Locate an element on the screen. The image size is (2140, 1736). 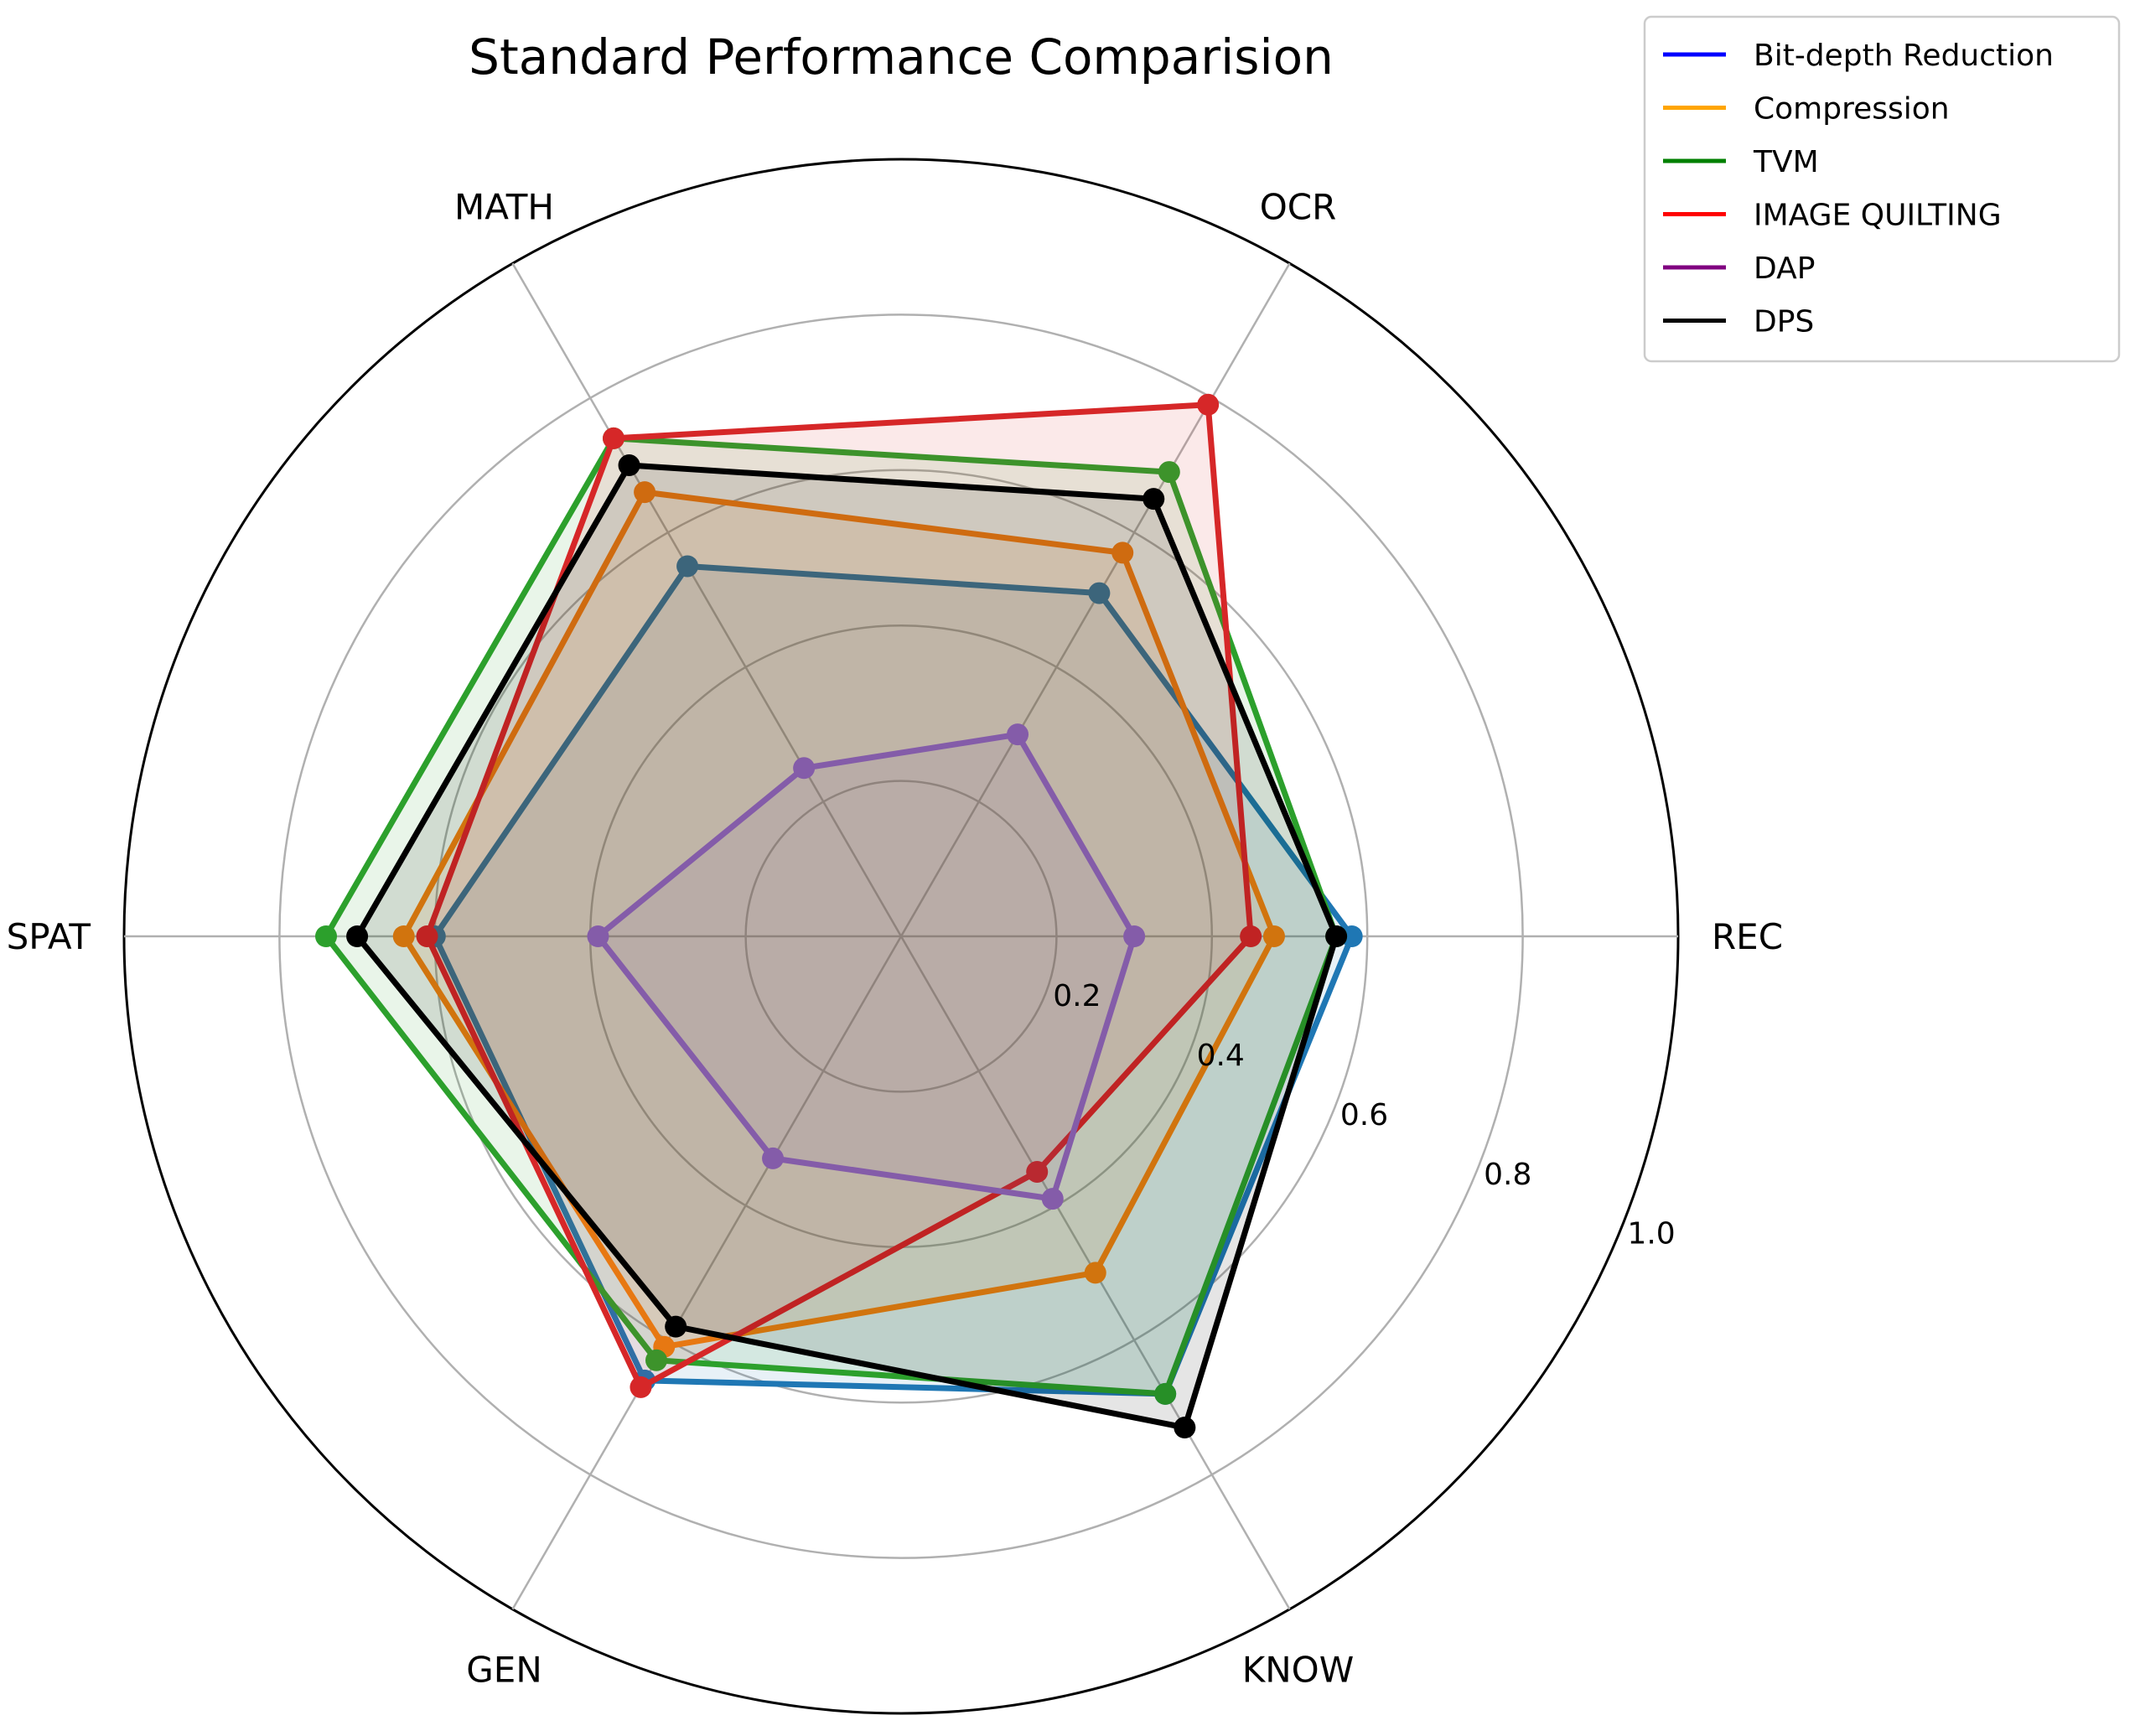
legend-label: Compression is located at coordinates (1852, 110).